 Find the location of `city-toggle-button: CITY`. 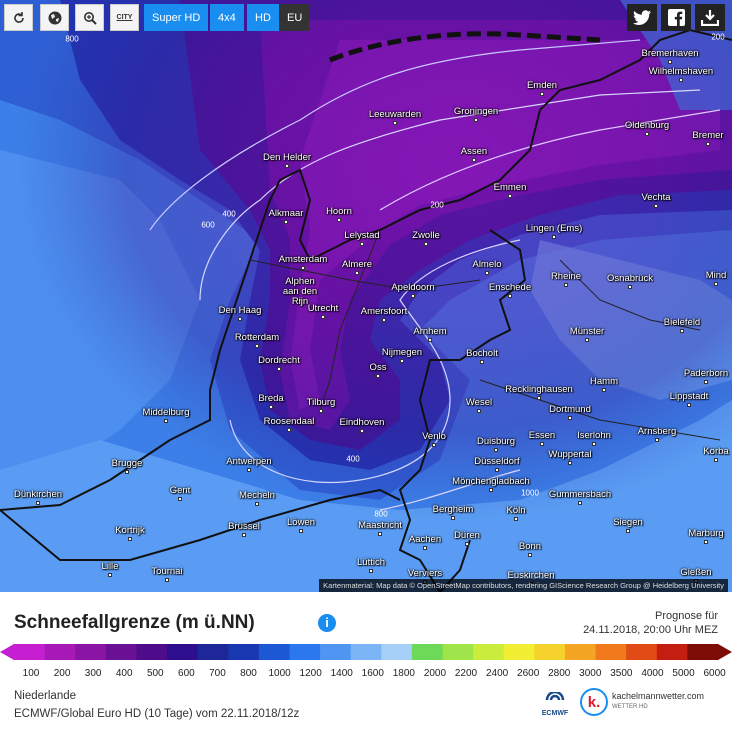

city-toggle-button: CITY is located at coordinates (124, 17).